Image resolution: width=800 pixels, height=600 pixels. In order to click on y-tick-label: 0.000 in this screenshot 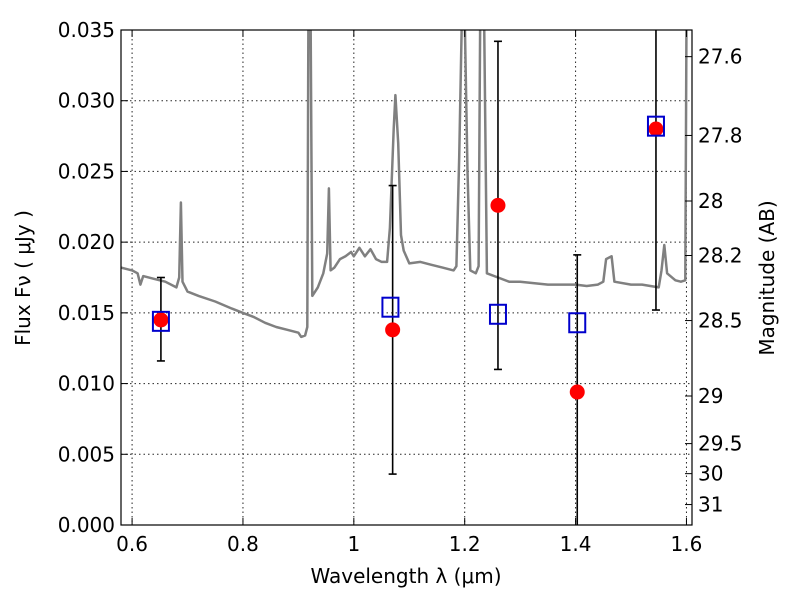, I will do `click(86, 525)`.